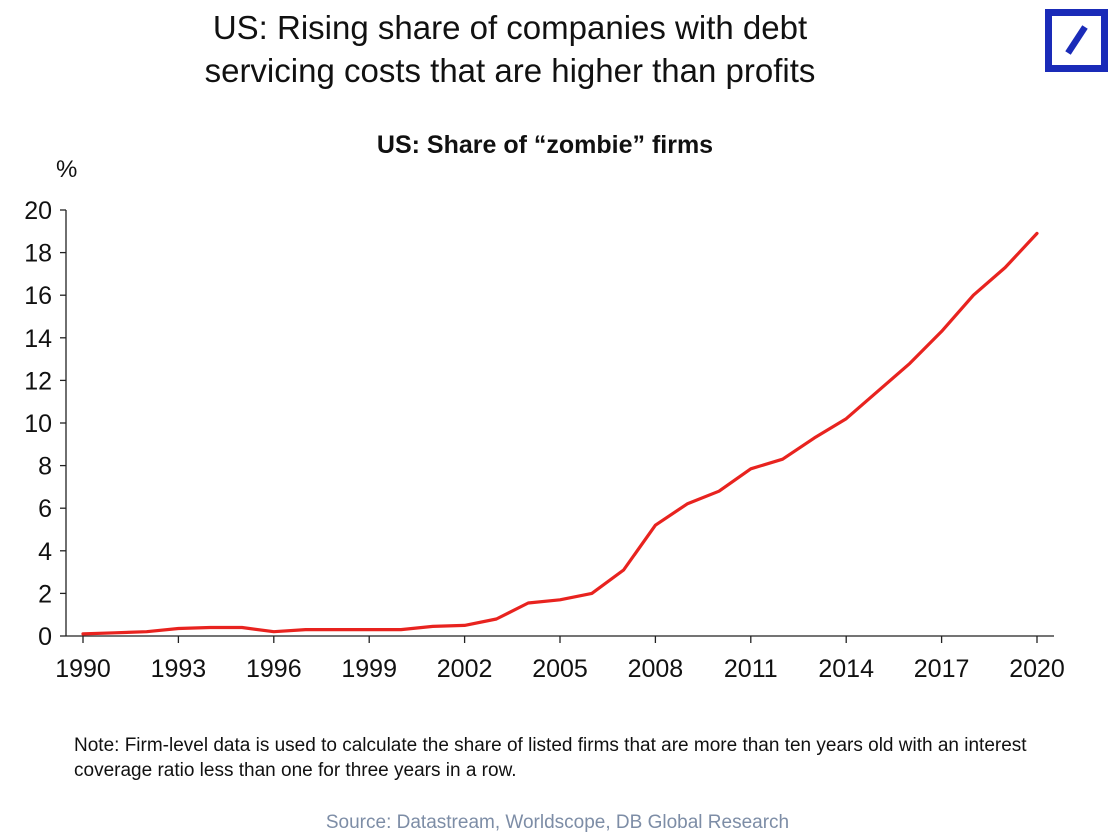 The height and width of the screenshot is (836, 1115). What do you see at coordinates (846, 669) in the screenshot?
I see `x-tick-label: 2014` at bounding box center [846, 669].